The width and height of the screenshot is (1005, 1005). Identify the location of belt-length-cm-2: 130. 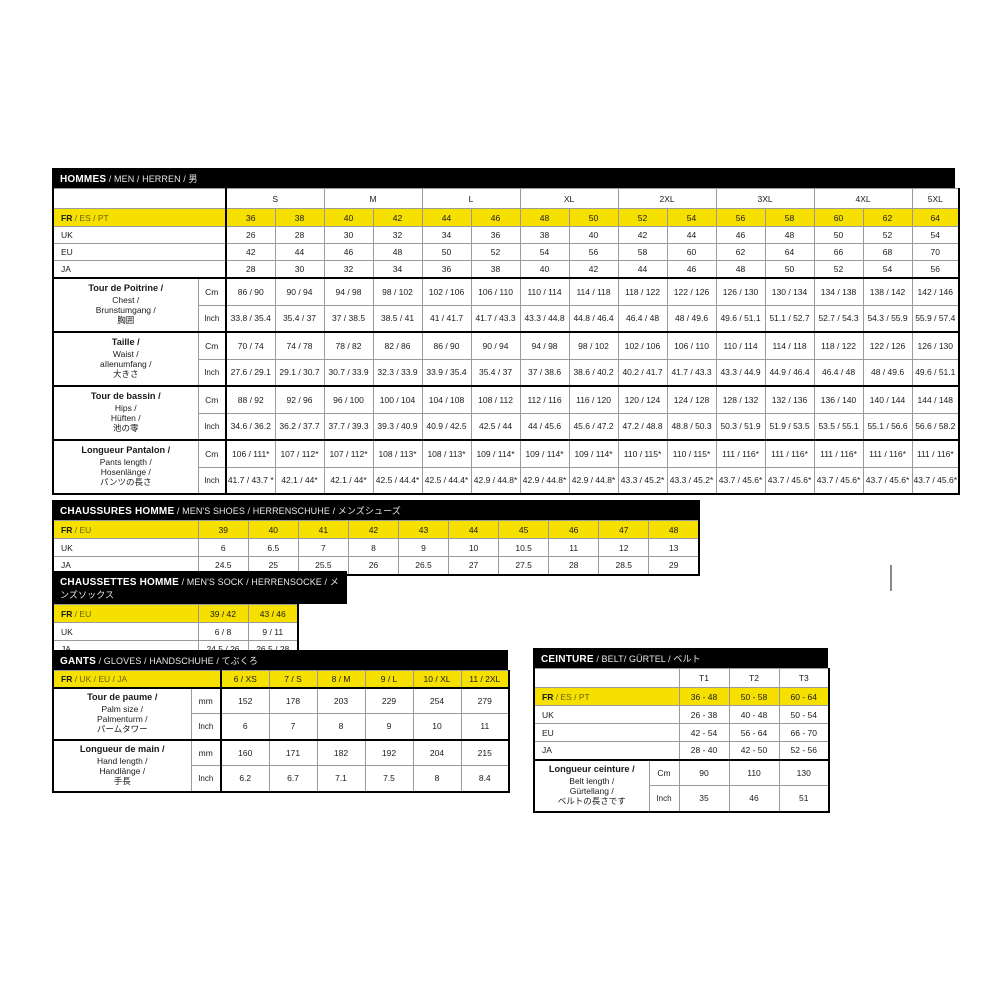
(804, 772).